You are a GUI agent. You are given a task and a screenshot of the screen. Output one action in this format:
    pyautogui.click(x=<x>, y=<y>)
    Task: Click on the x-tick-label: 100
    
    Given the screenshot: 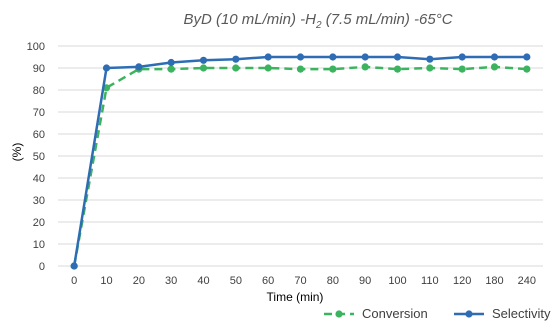 What is the action you would take?
    pyautogui.click(x=397, y=281)
    